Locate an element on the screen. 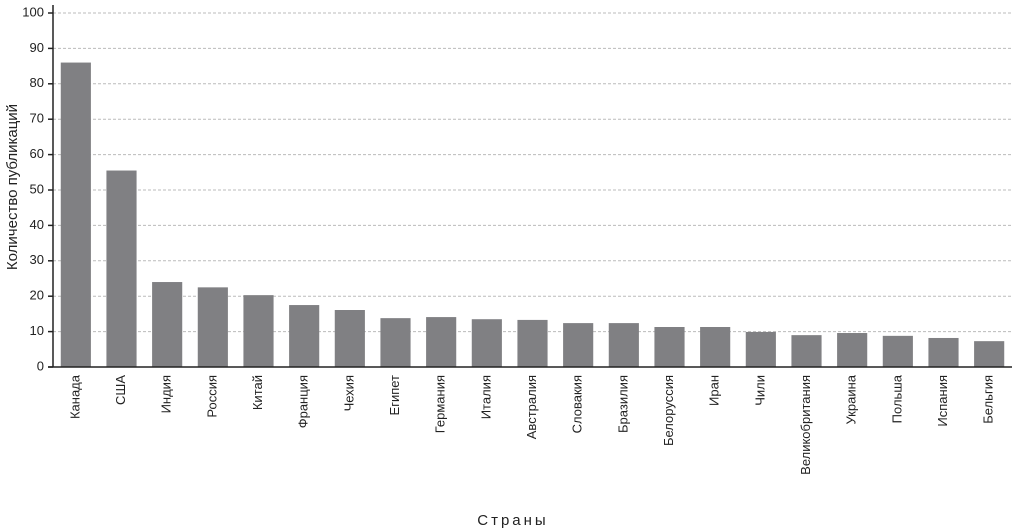 Image resolution: width=1024 pixels, height=532 pixels. x-tick-label: Канада is located at coordinates (74, 396).